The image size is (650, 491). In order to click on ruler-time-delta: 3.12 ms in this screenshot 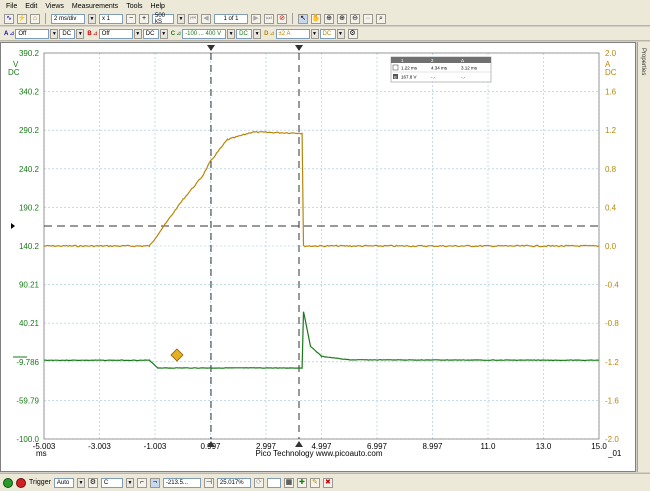, I will do `click(469, 68)`.